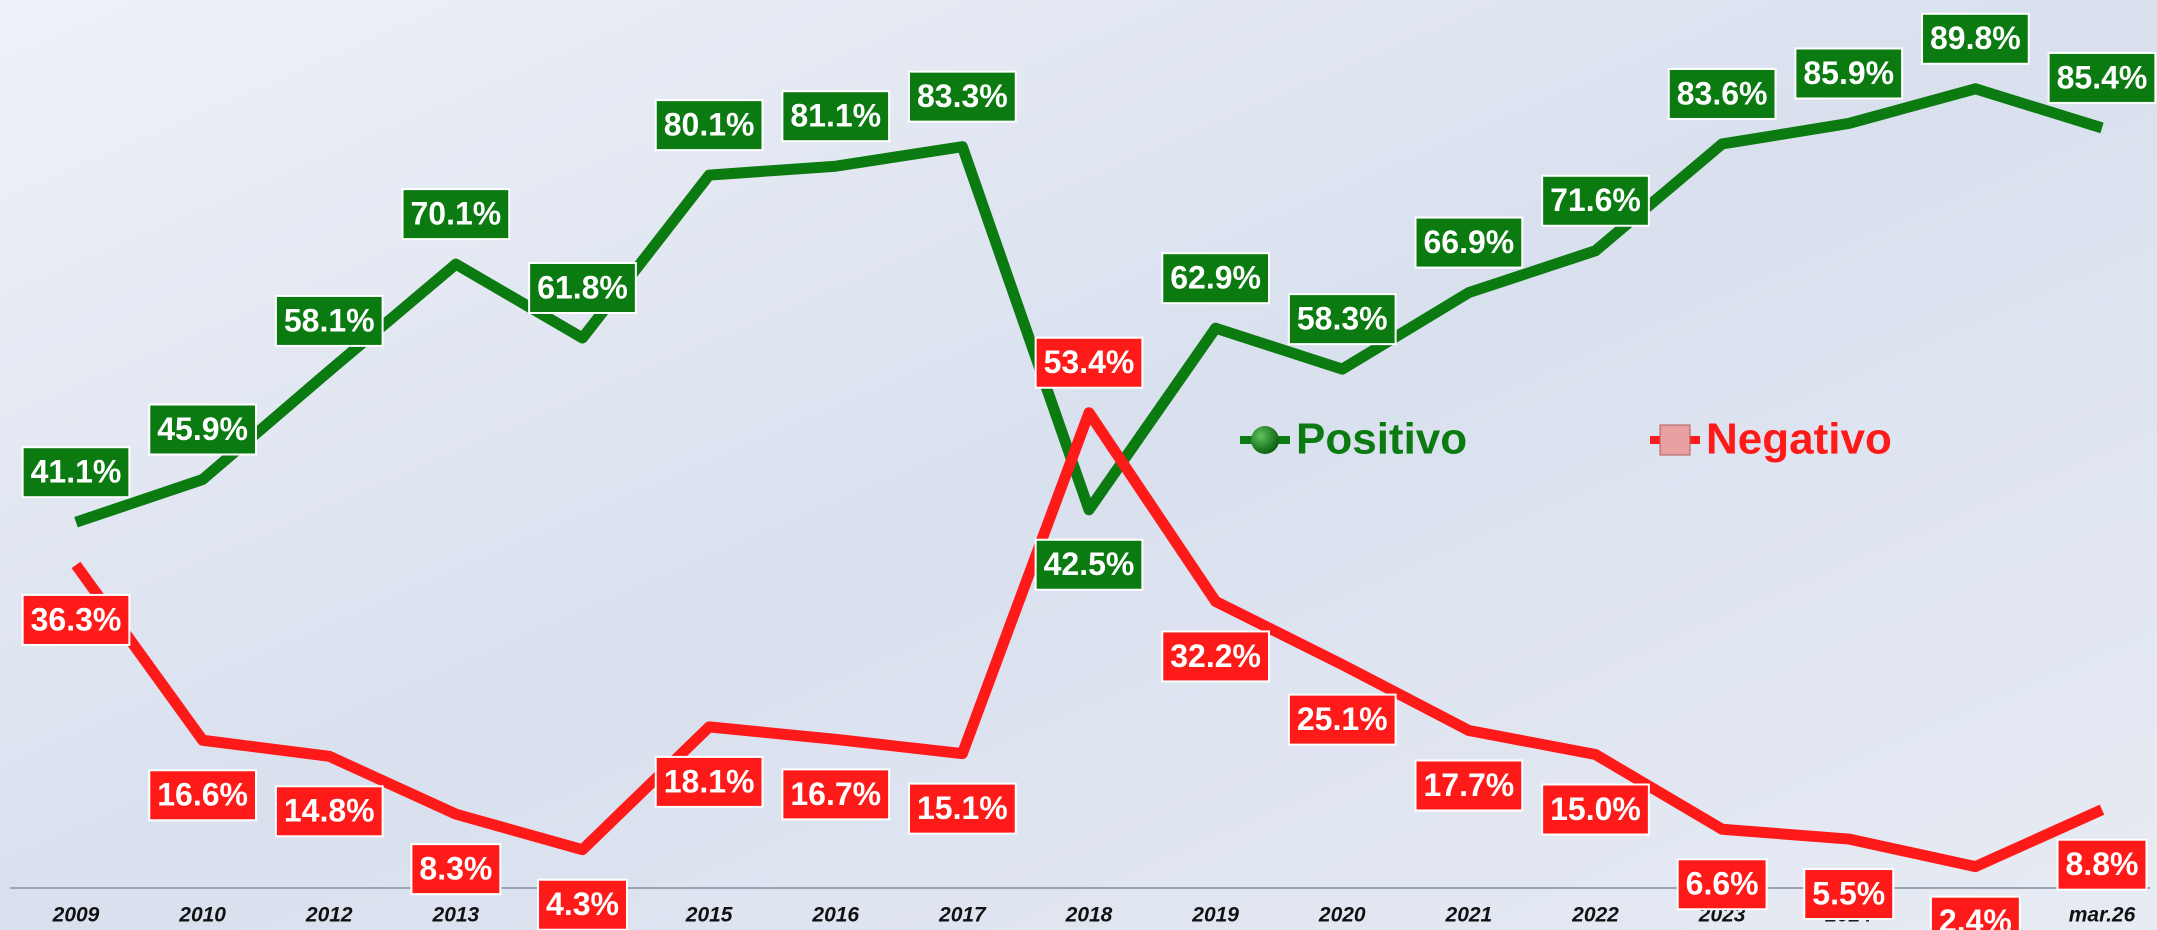  I want to click on data-label-text: 6.6%, so click(1722, 884).